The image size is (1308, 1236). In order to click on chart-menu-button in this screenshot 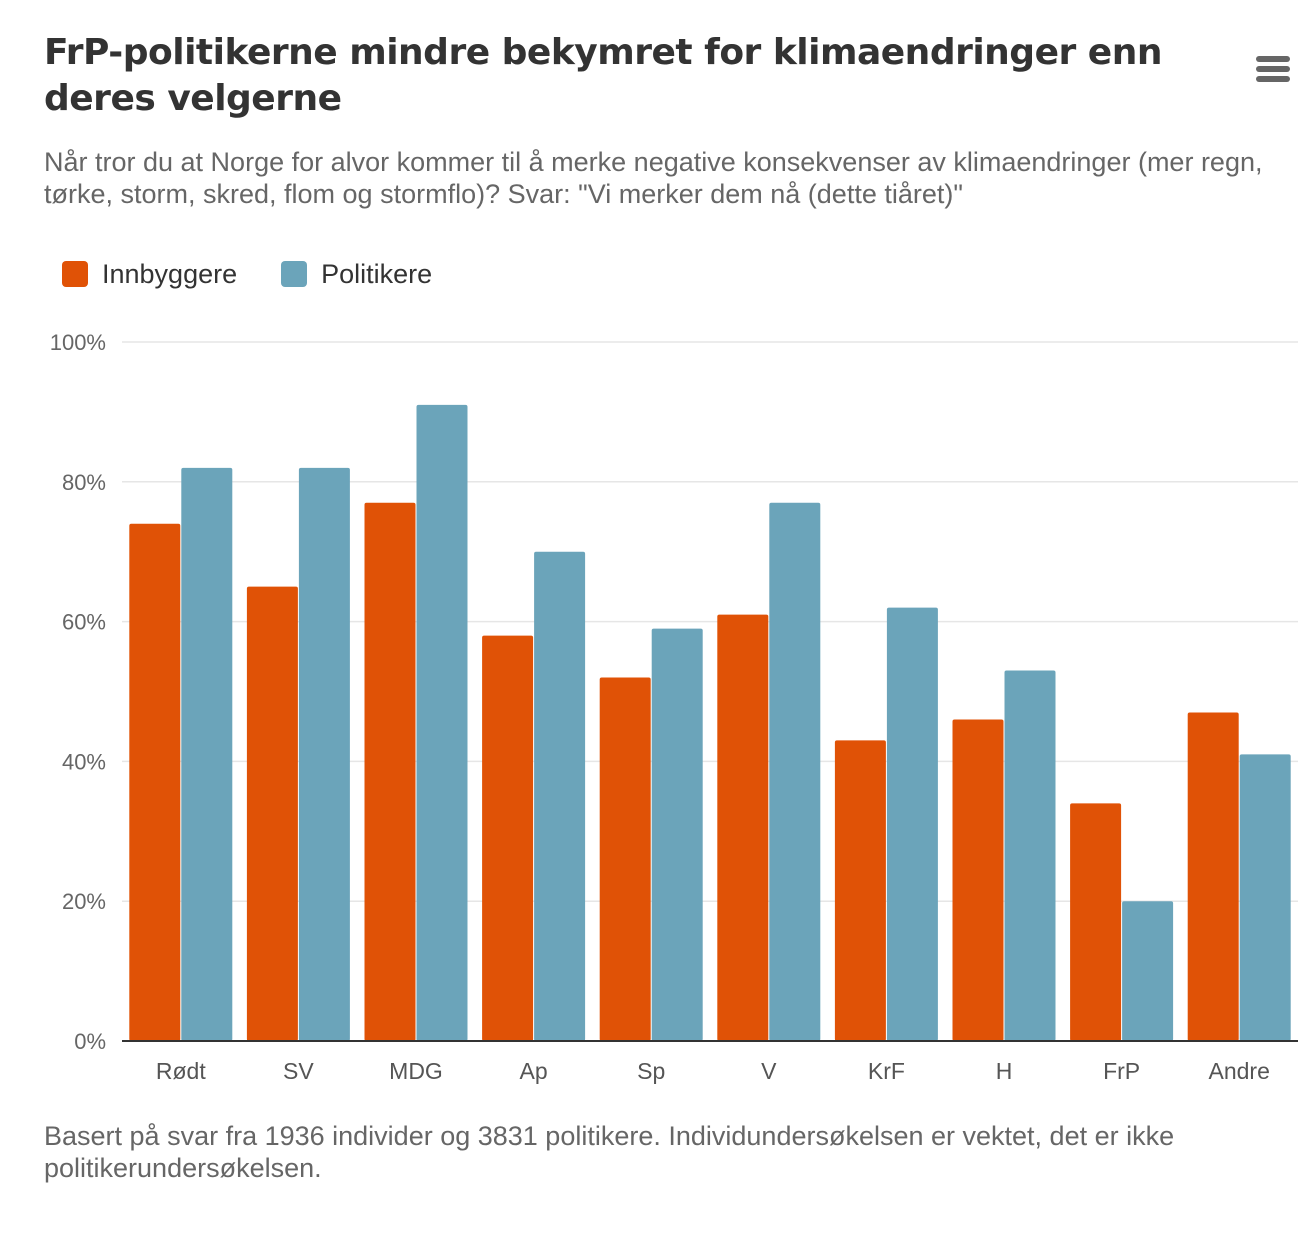, I will do `click(1272, 68)`.